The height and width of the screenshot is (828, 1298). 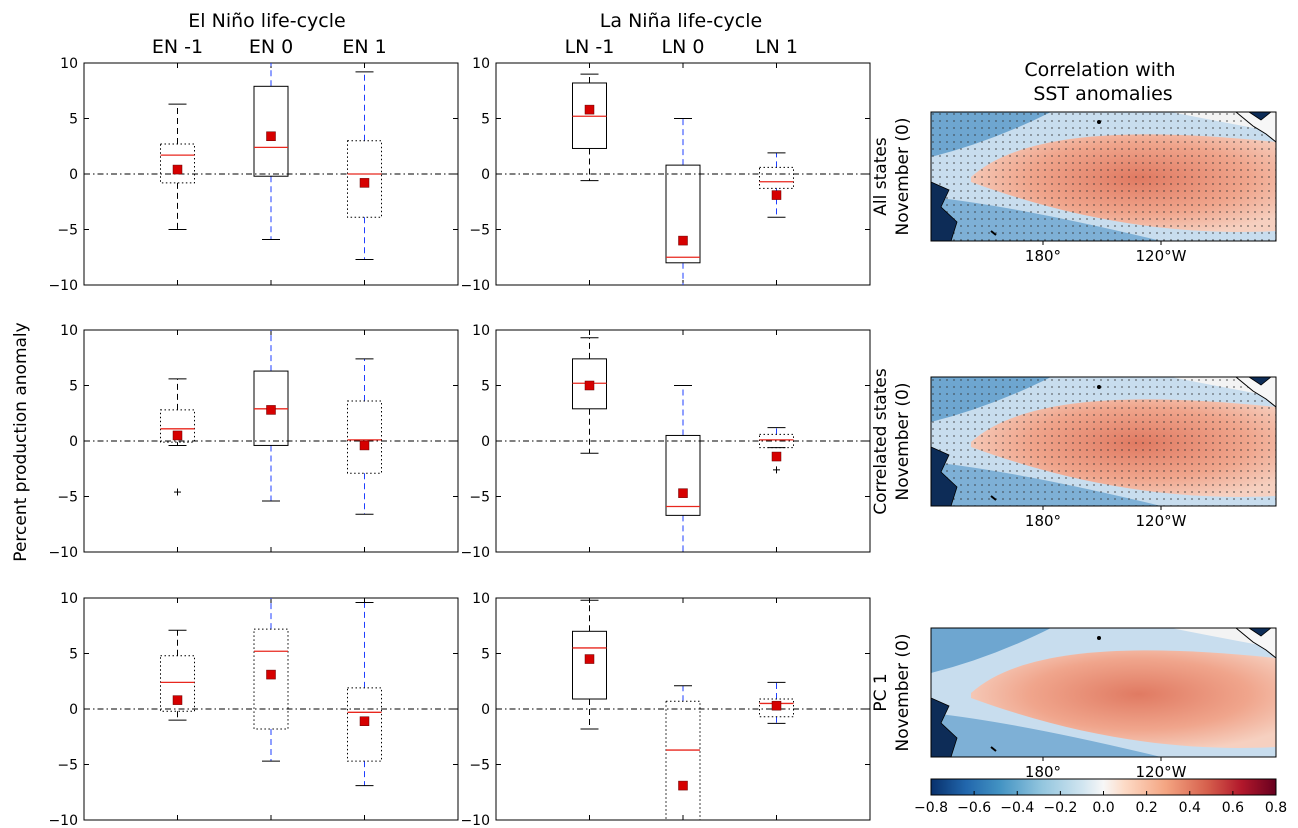 I want to click on colorbar-tick-label: −0.8, so click(x=931, y=808).